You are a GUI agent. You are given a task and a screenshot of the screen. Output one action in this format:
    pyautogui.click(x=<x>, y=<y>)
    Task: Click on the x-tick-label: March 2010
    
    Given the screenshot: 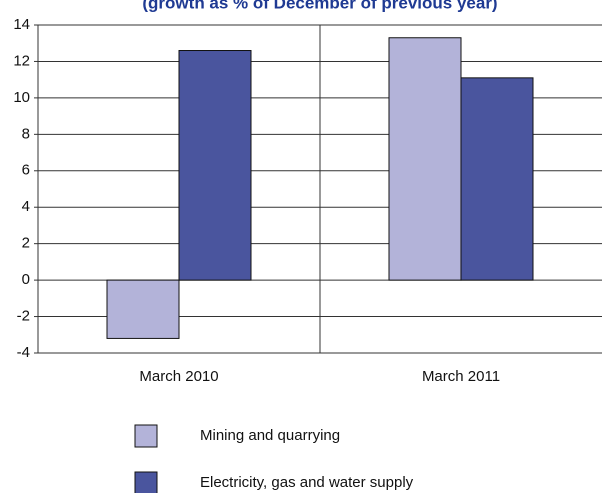 What is the action you would take?
    pyautogui.click(x=178, y=376)
    